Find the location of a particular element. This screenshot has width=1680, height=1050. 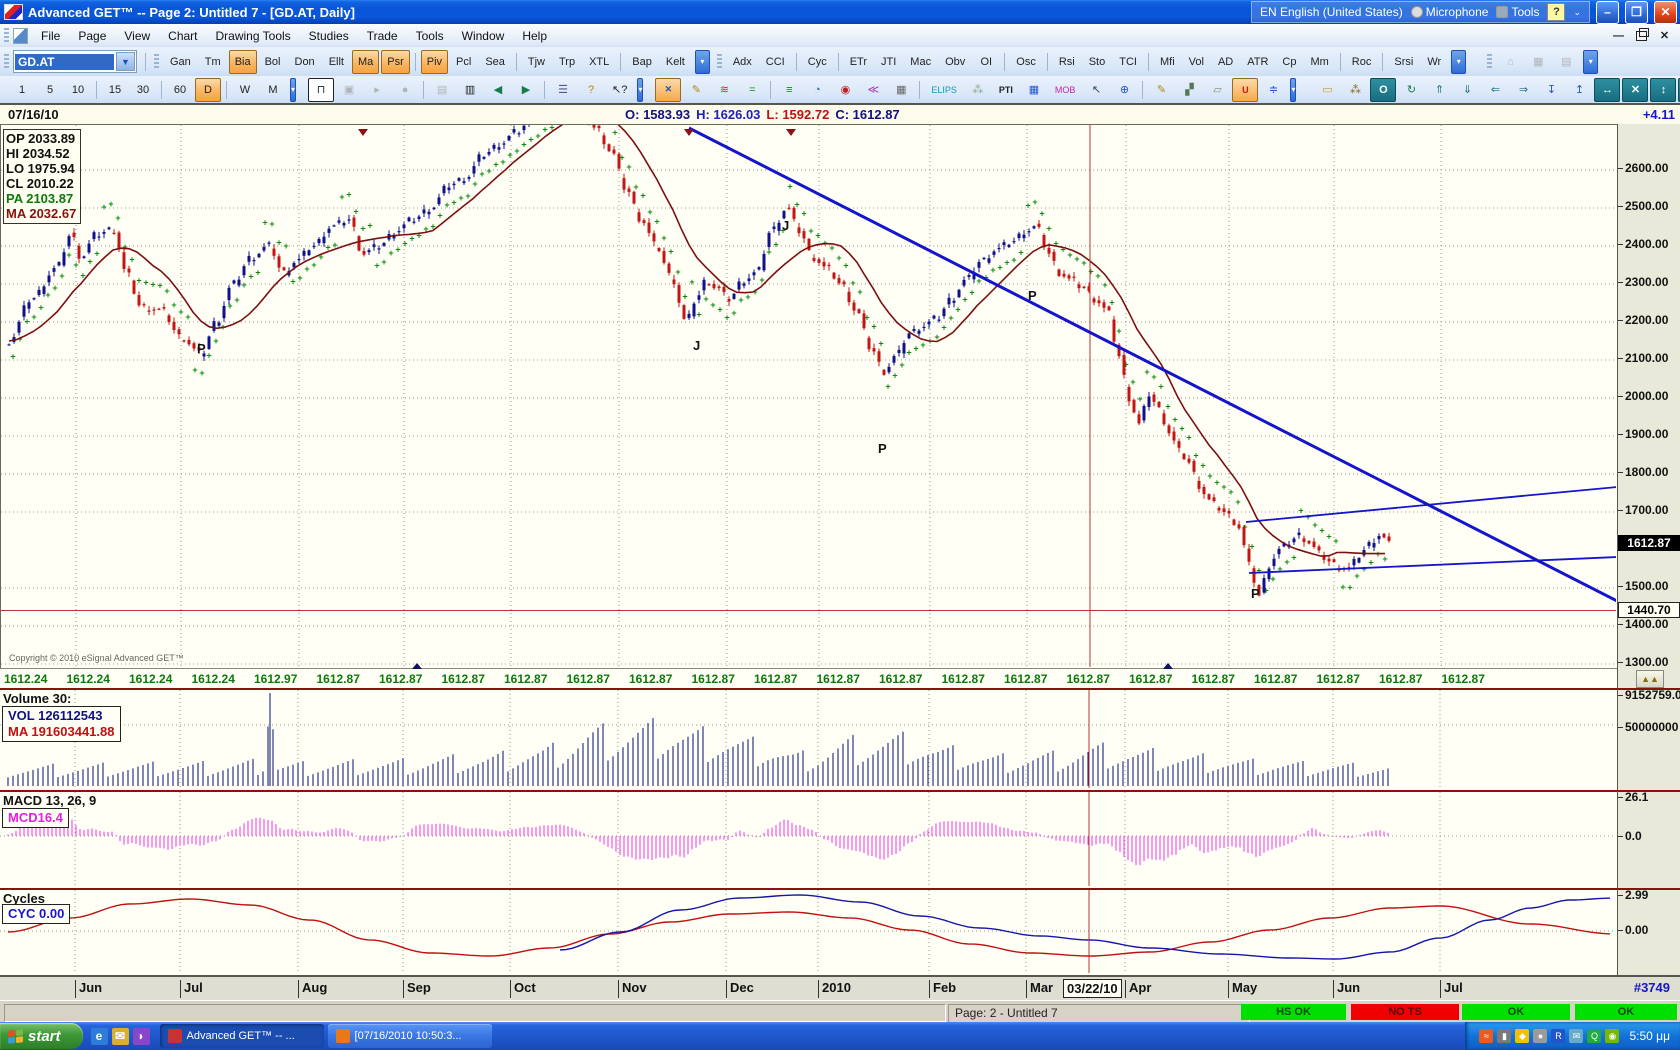

compress-icon: ≍ is located at coordinates (1679, 89).